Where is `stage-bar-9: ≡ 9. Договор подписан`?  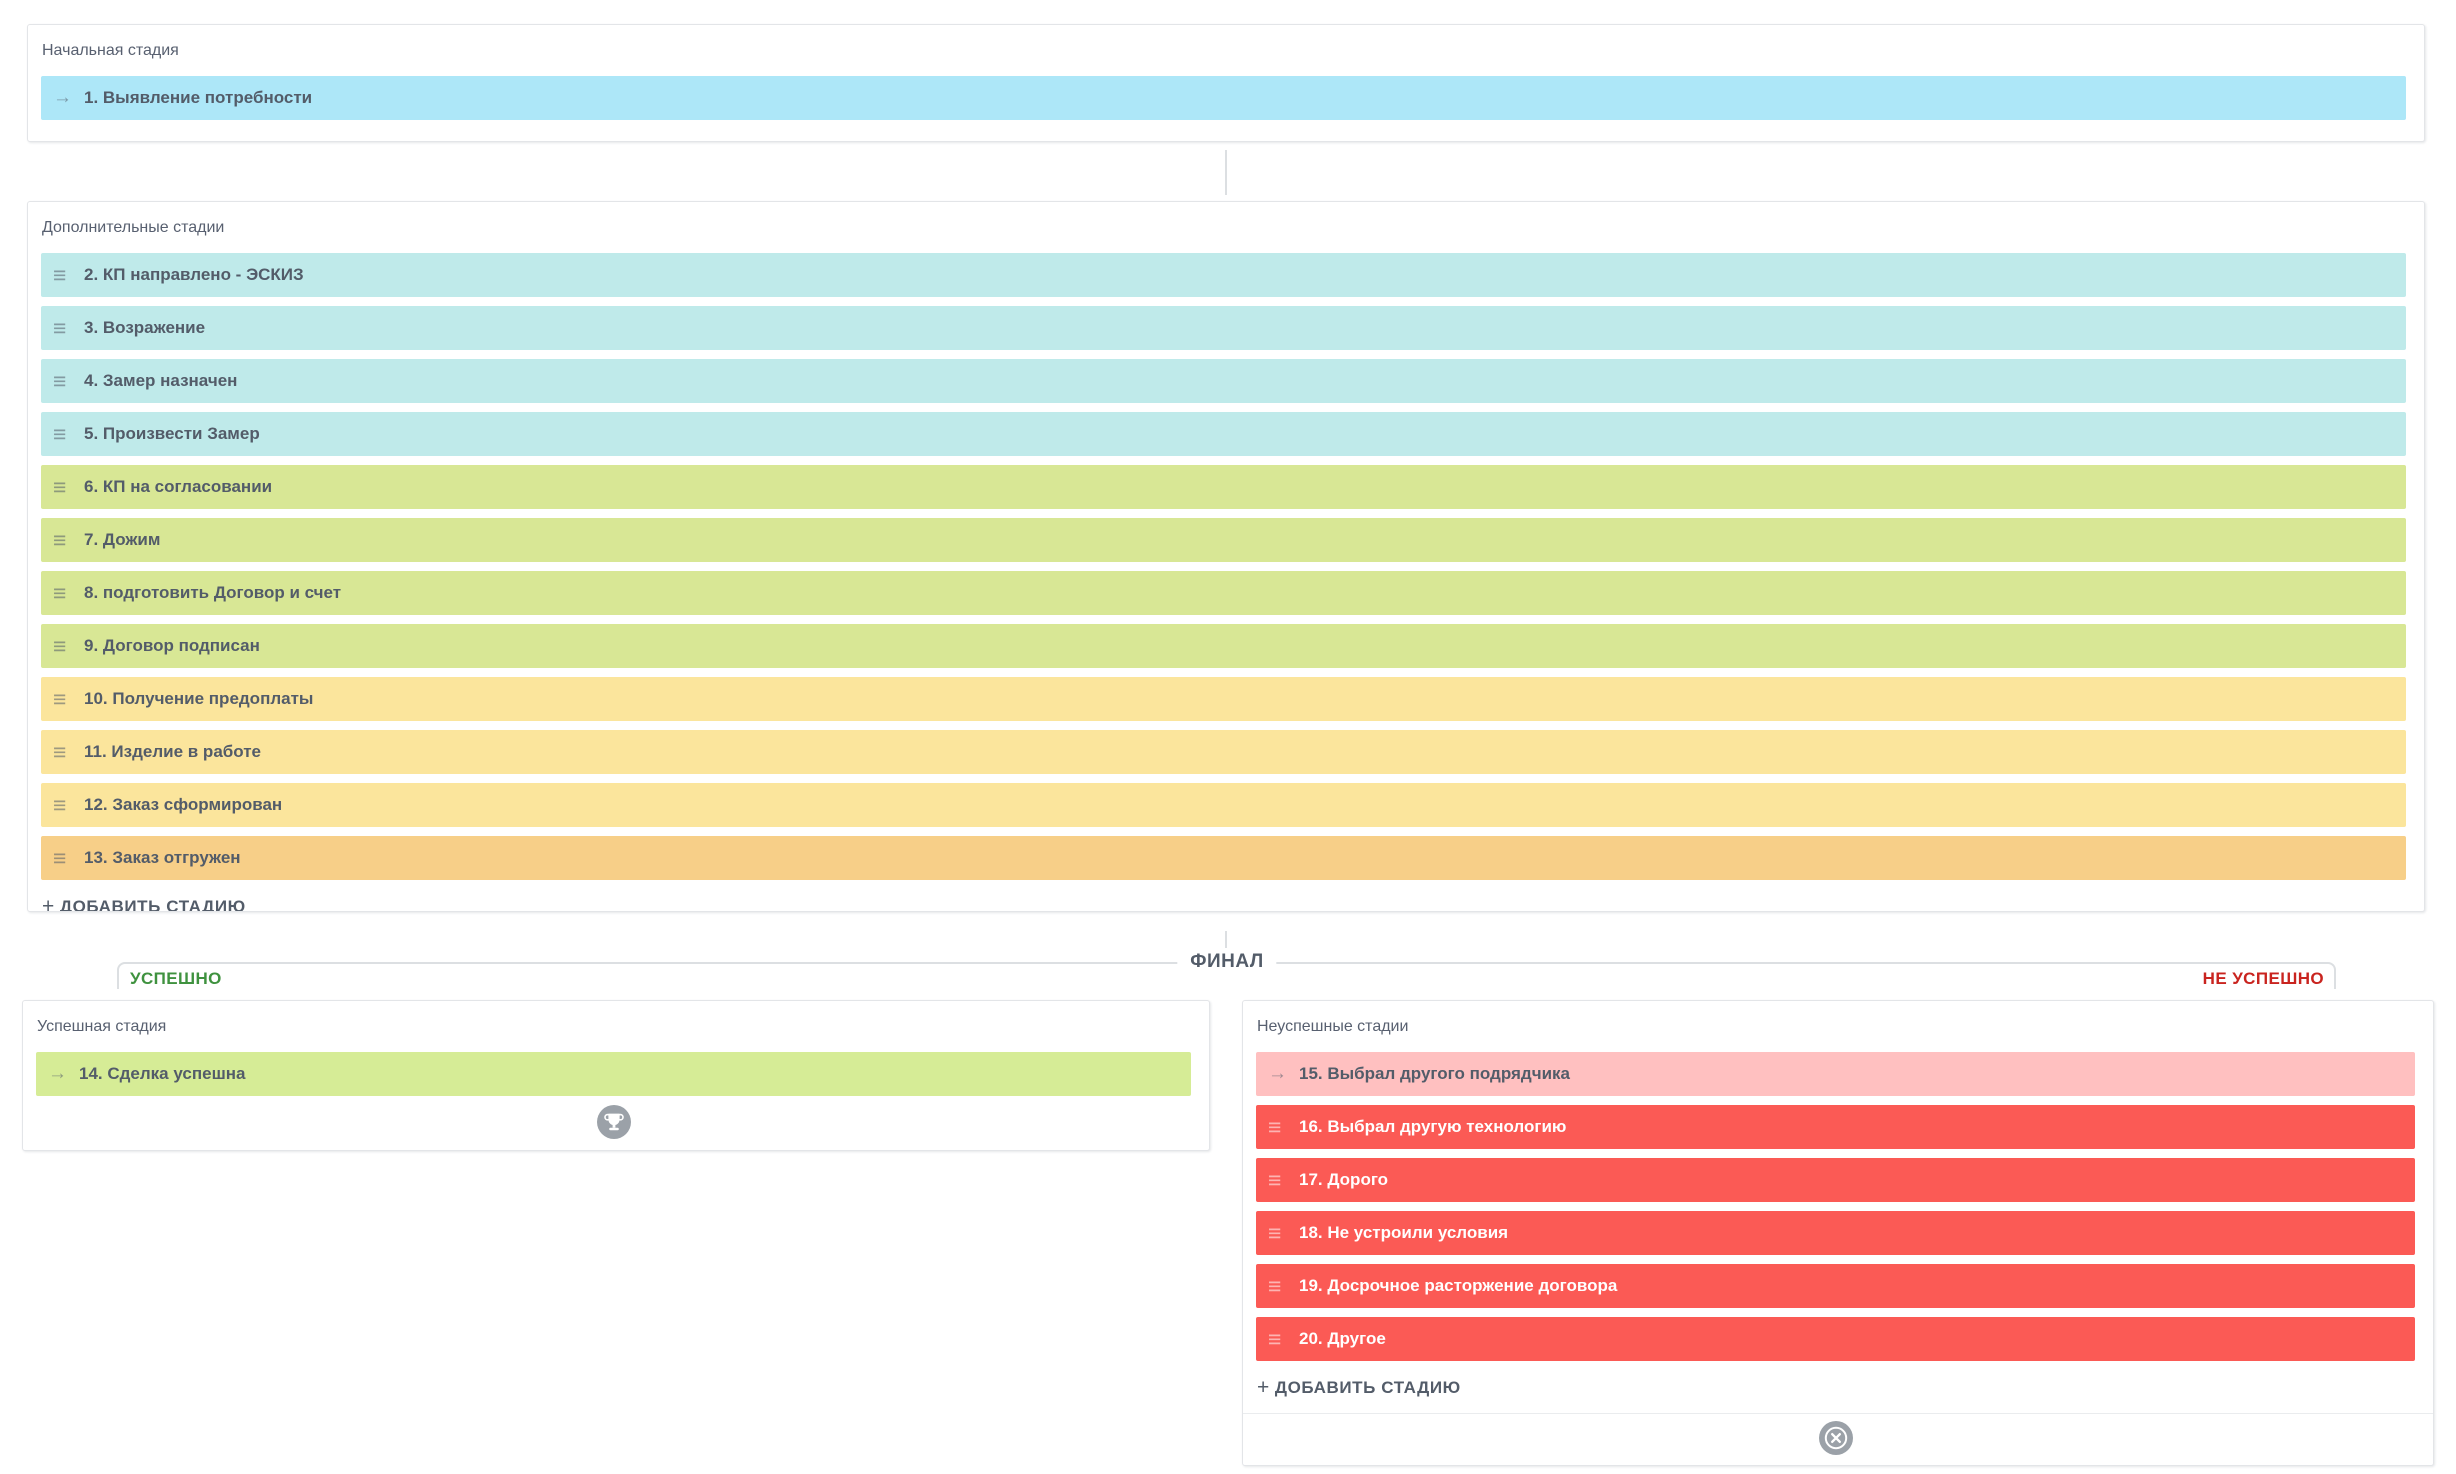 stage-bar-9: ≡ 9. Договор подписан is located at coordinates (1223, 646).